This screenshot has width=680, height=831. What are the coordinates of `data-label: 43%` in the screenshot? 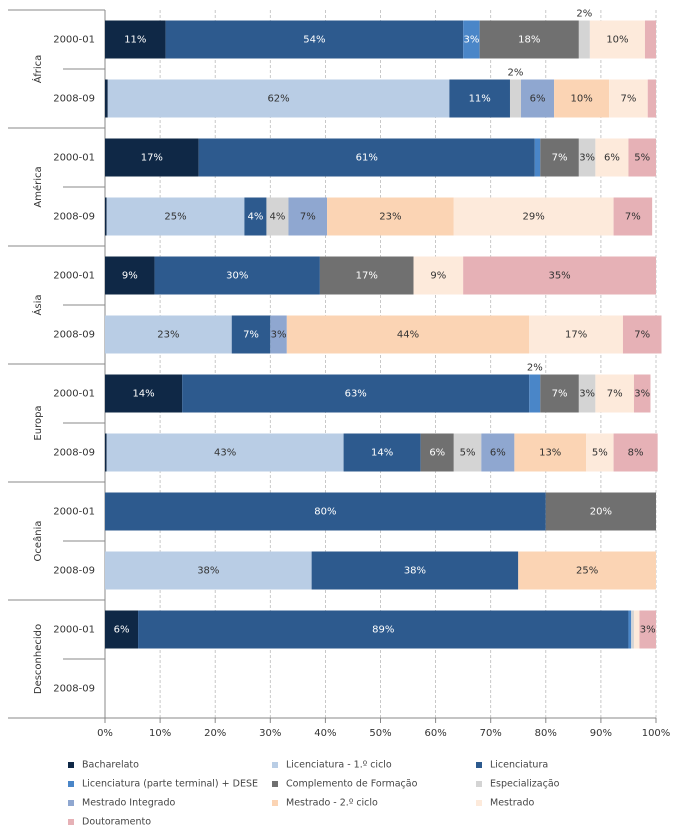 It's located at (225, 453).